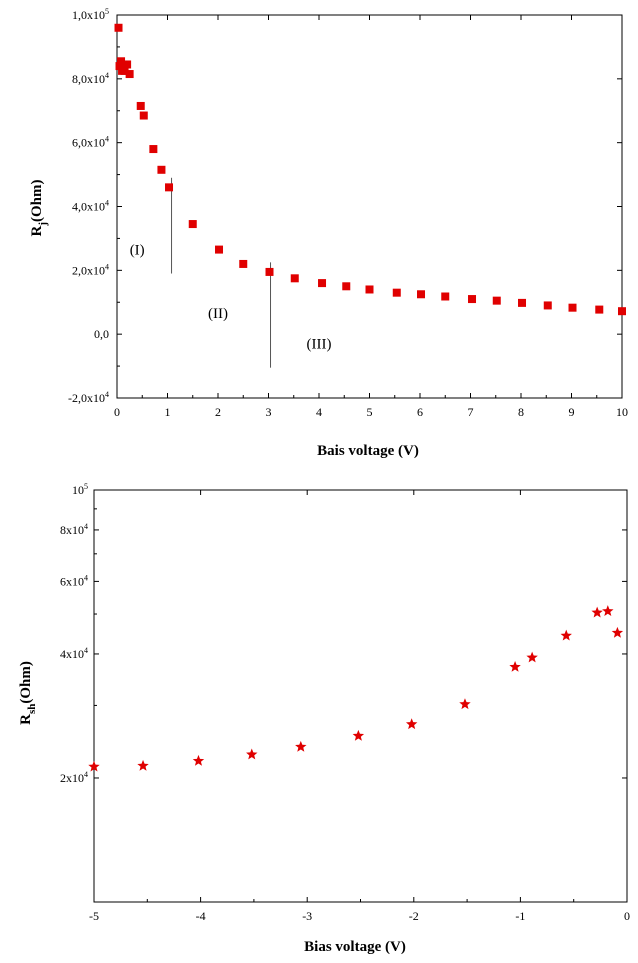 The height and width of the screenshot is (963, 638). Describe the element at coordinates (90, 78) in the screenshot. I see `chart1-y-tick-label: 8,0x10⁴` at that location.